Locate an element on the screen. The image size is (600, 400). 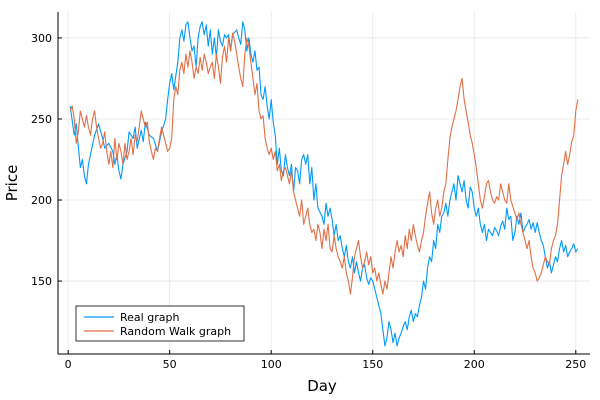
y-axis-title: Price is located at coordinates (12, 183).